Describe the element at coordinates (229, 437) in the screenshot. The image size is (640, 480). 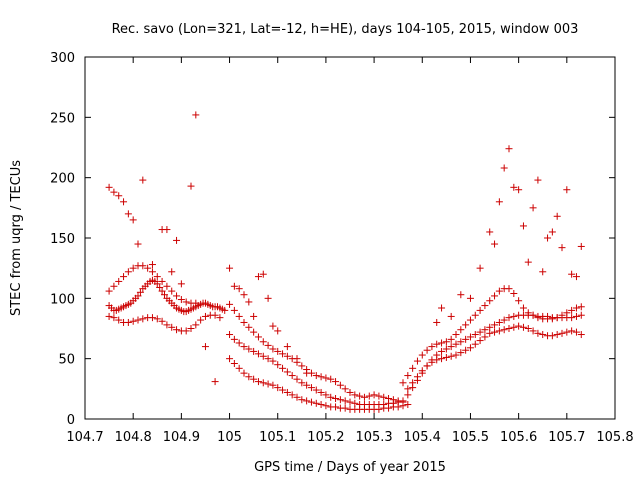
I see `x-tick-label: 105` at that location.